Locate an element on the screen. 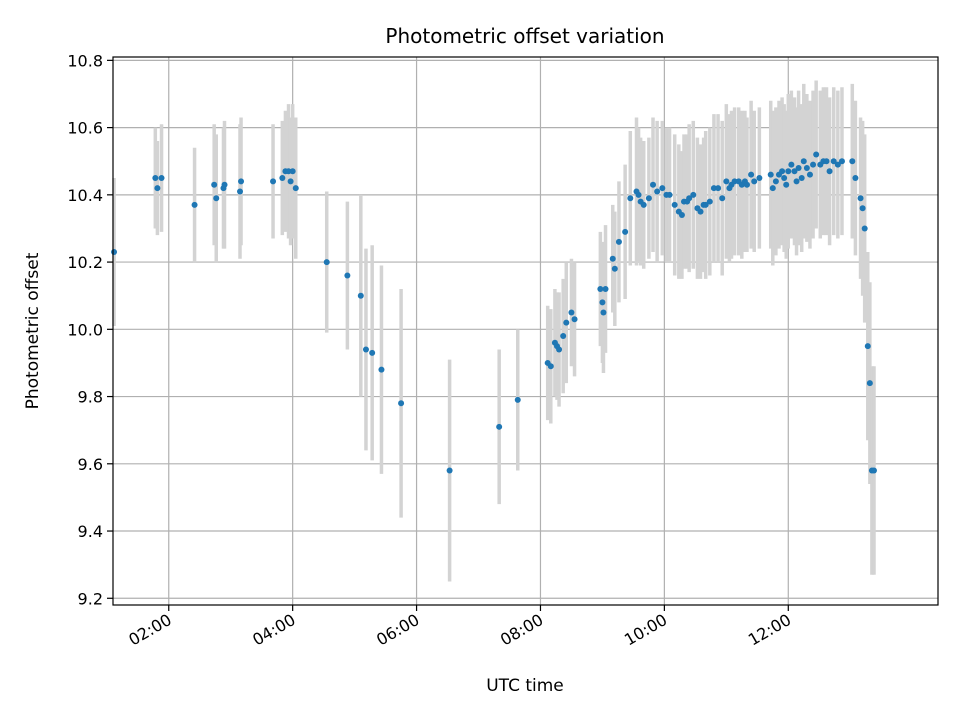 Image resolution: width=960 pixels, height=720 pixels. y-tick-label: 10.0 is located at coordinates (85, 329).